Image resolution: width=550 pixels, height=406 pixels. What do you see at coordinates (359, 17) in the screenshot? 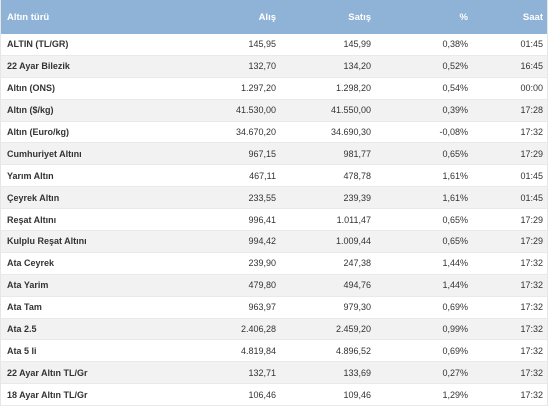
I see `column-header-sell: Satış` at bounding box center [359, 17].